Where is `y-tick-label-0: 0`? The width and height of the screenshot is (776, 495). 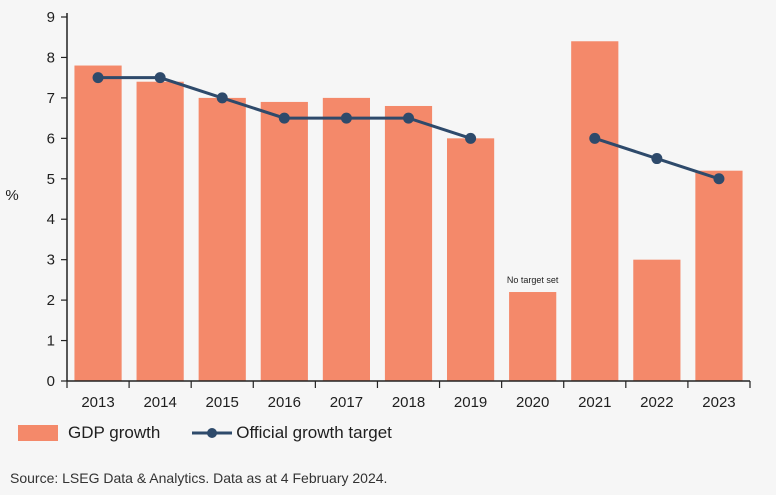 y-tick-label-0: 0 is located at coordinates (51, 381).